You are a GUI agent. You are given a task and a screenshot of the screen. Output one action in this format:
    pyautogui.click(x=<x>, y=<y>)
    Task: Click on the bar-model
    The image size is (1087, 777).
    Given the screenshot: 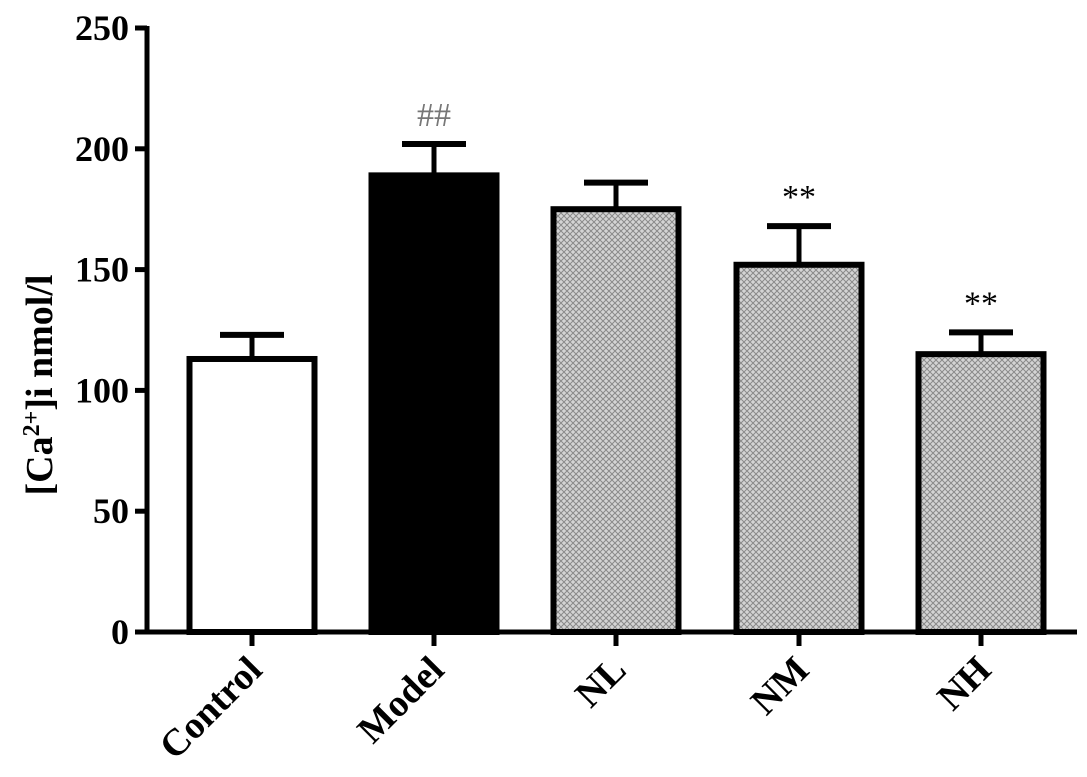 What is the action you would take?
    pyautogui.click(x=434, y=403)
    